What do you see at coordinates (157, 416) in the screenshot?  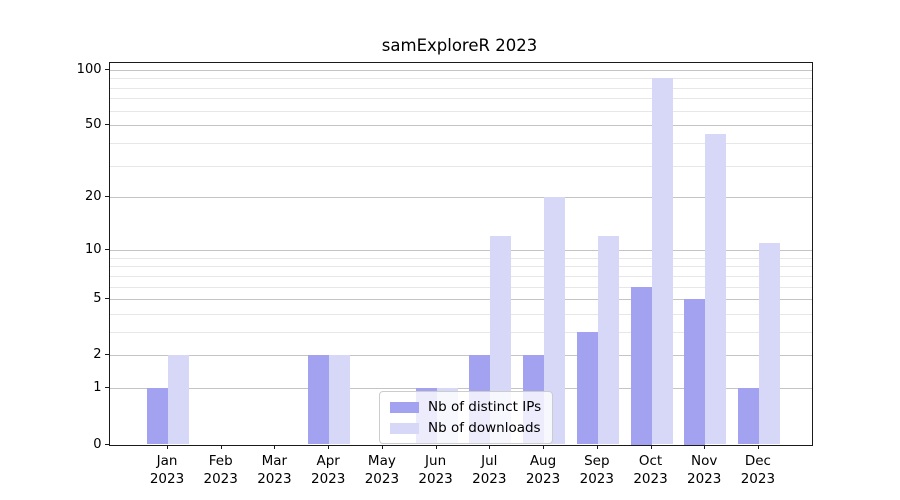 I see `bar-distinct-ips-Jan-2023` at bounding box center [157, 416].